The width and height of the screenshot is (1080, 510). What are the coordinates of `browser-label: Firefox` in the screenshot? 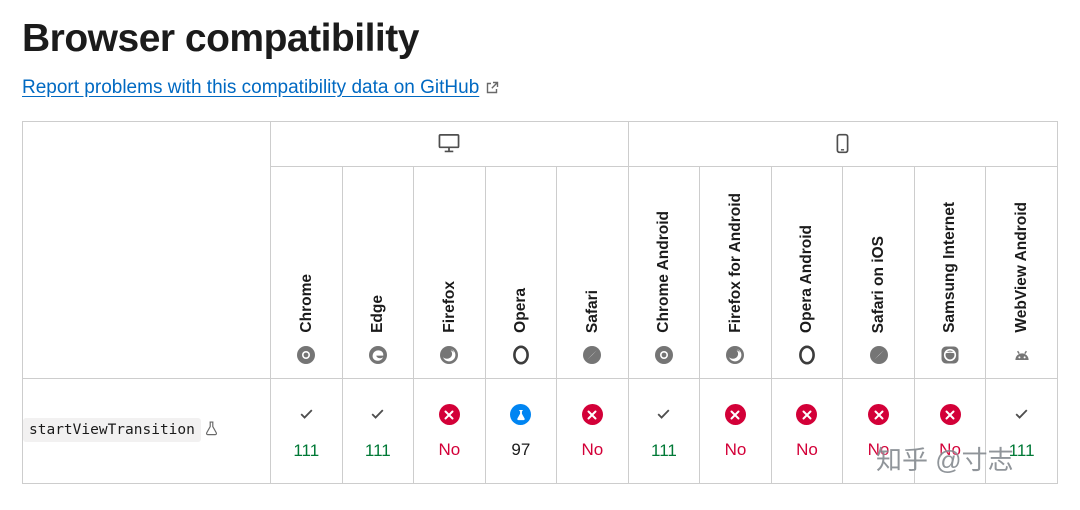 It's located at (449, 307).